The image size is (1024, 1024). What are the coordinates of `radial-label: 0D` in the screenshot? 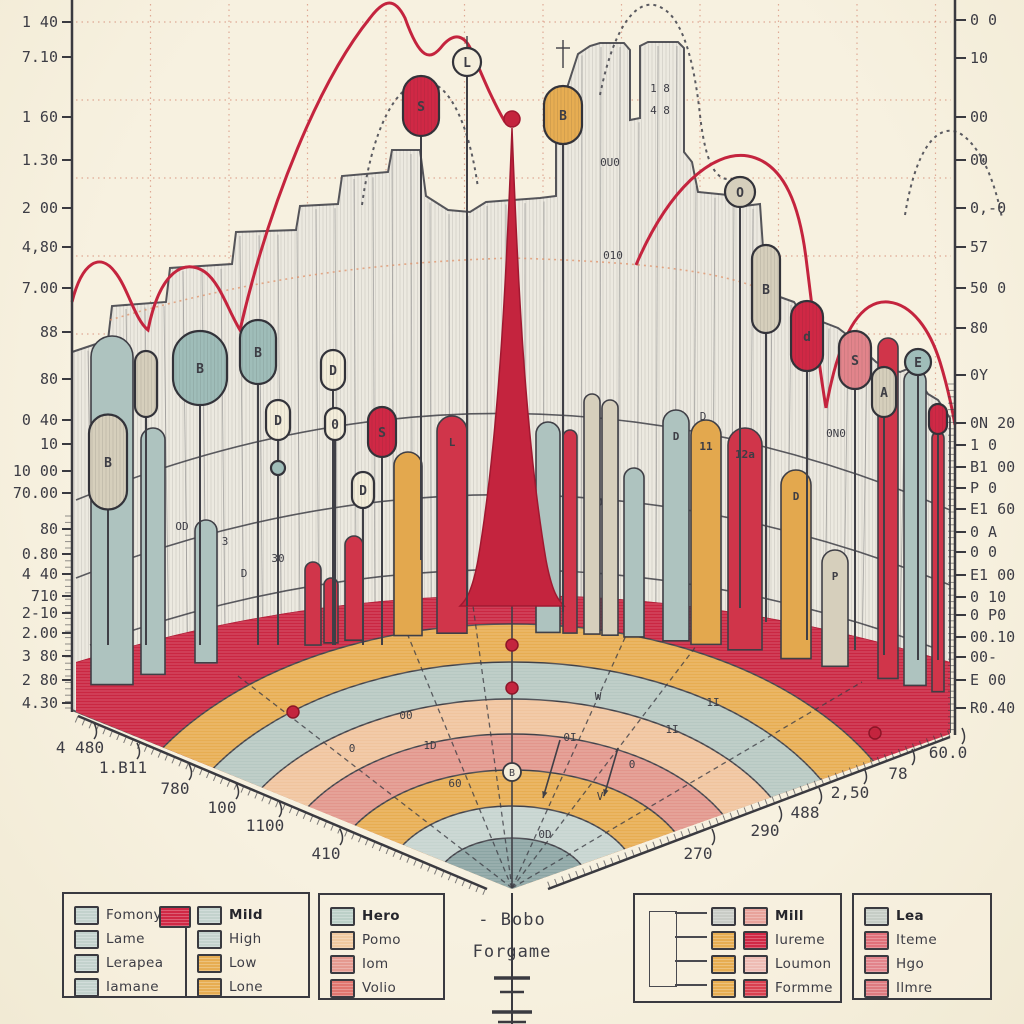 It's located at (544, 834).